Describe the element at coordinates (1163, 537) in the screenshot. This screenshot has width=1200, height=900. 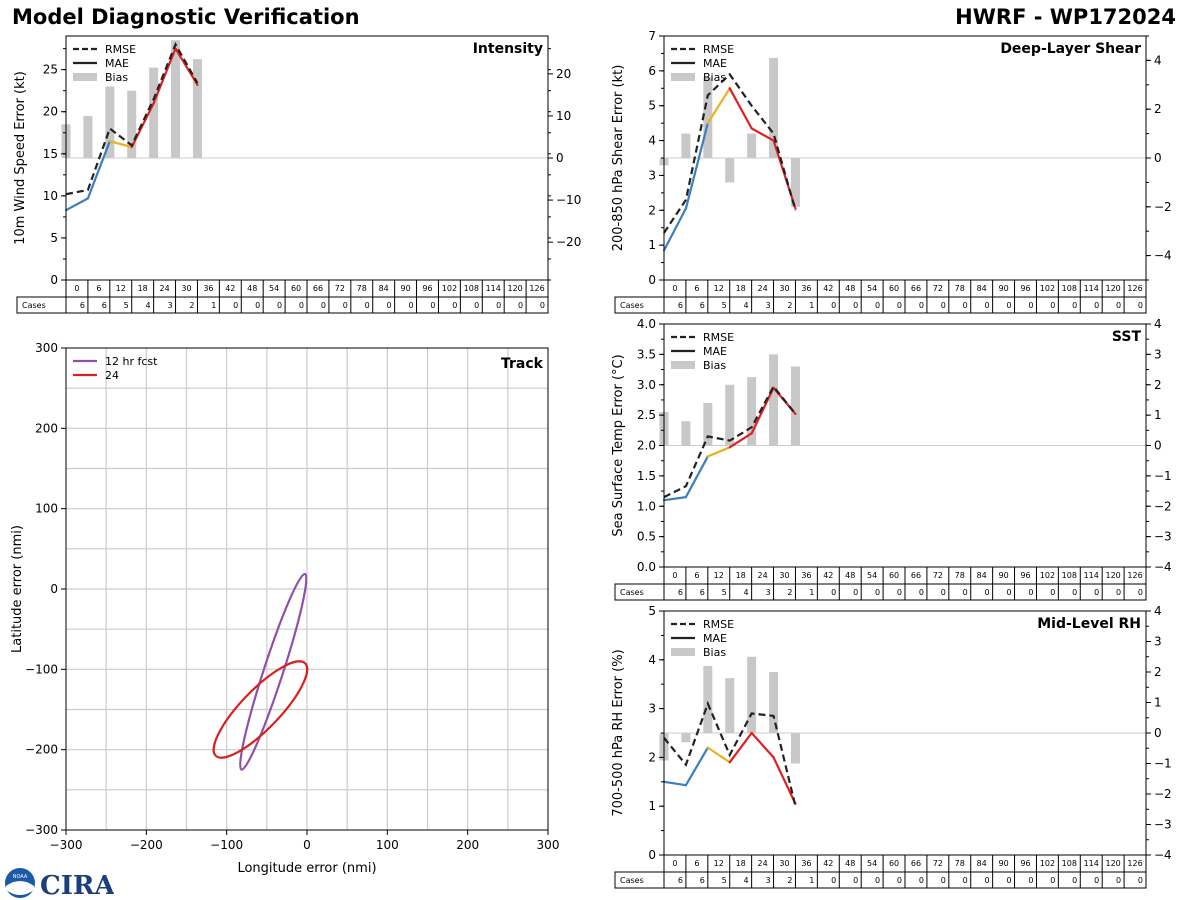
I see `sst-y2tick-label: −3` at that location.